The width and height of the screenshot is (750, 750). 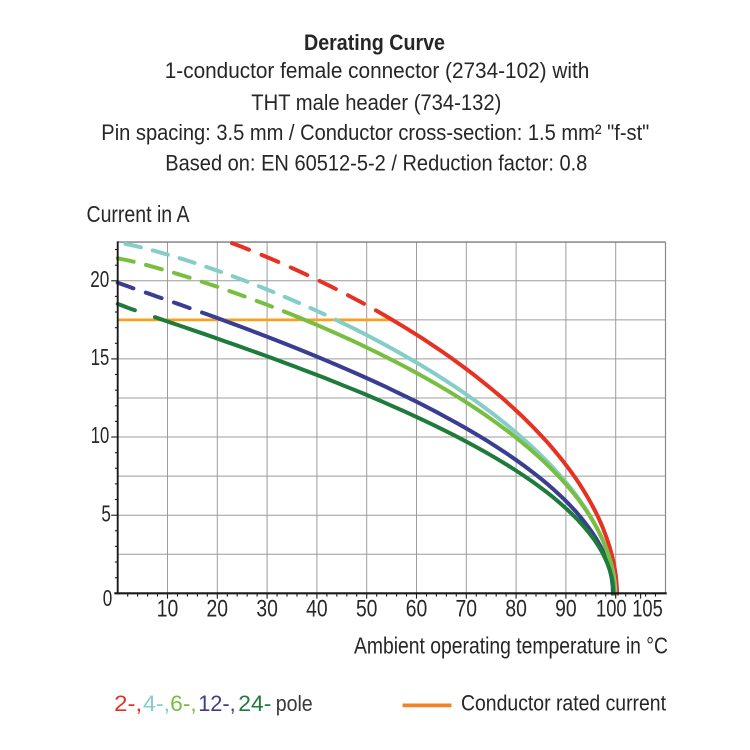 I want to click on svg-text: pole, so click(x=294, y=703).